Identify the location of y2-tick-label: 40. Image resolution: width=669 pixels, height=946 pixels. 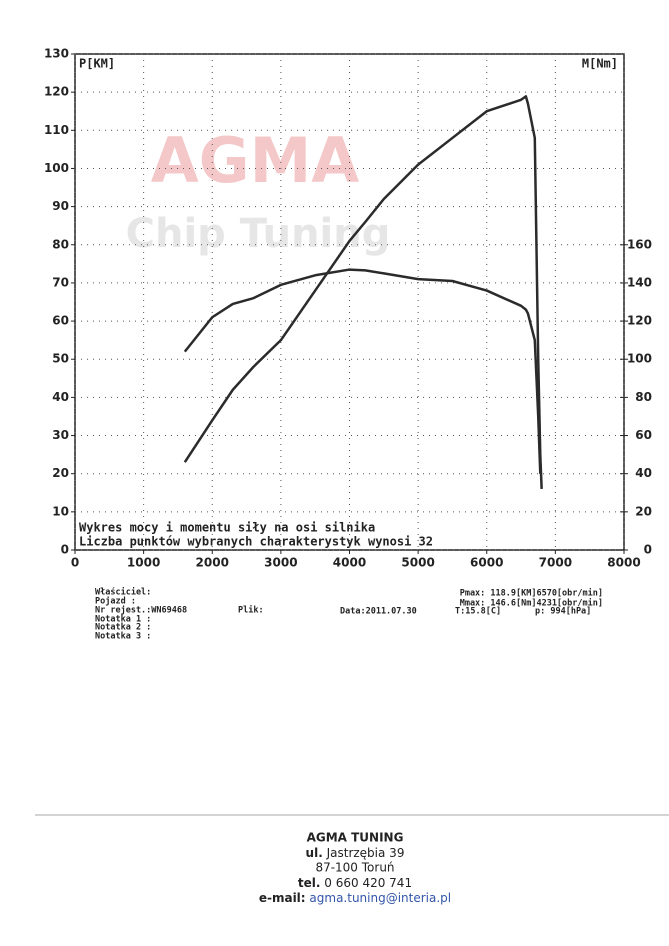
(643, 473).